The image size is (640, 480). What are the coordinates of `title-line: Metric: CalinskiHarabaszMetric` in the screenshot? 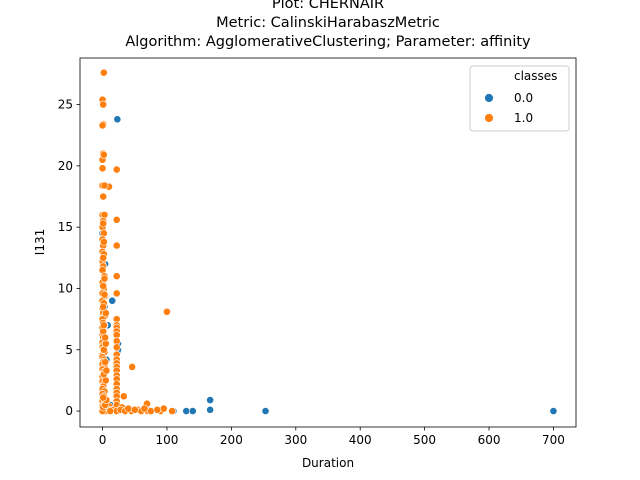 It's located at (328, 23).